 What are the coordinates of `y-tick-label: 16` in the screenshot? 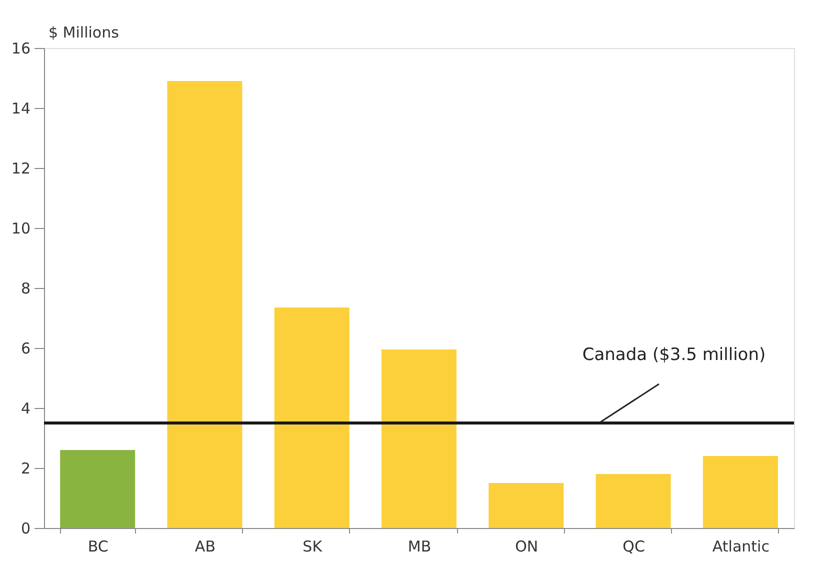 It's located at (20, 49).